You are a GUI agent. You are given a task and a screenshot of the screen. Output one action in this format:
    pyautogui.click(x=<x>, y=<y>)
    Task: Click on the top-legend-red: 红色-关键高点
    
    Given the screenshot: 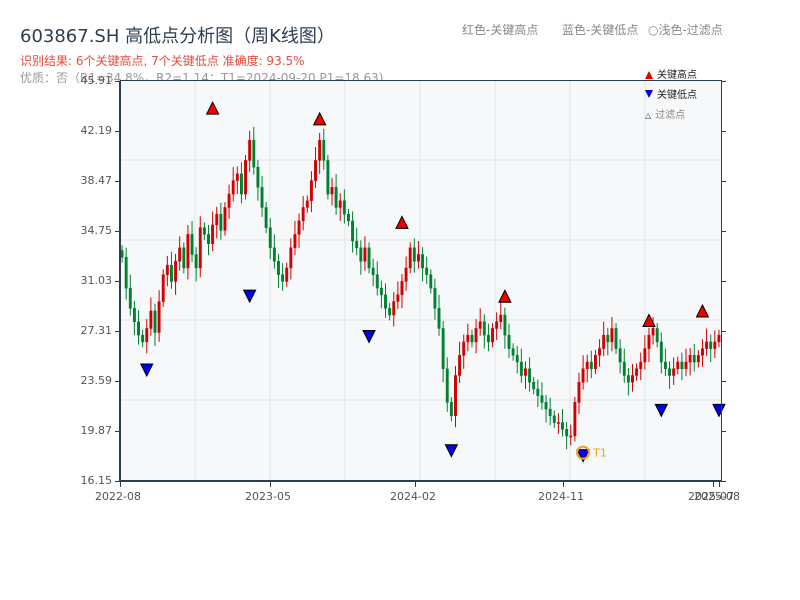 What is the action you would take?
    pyautogui.click(x=500, y=30)
    